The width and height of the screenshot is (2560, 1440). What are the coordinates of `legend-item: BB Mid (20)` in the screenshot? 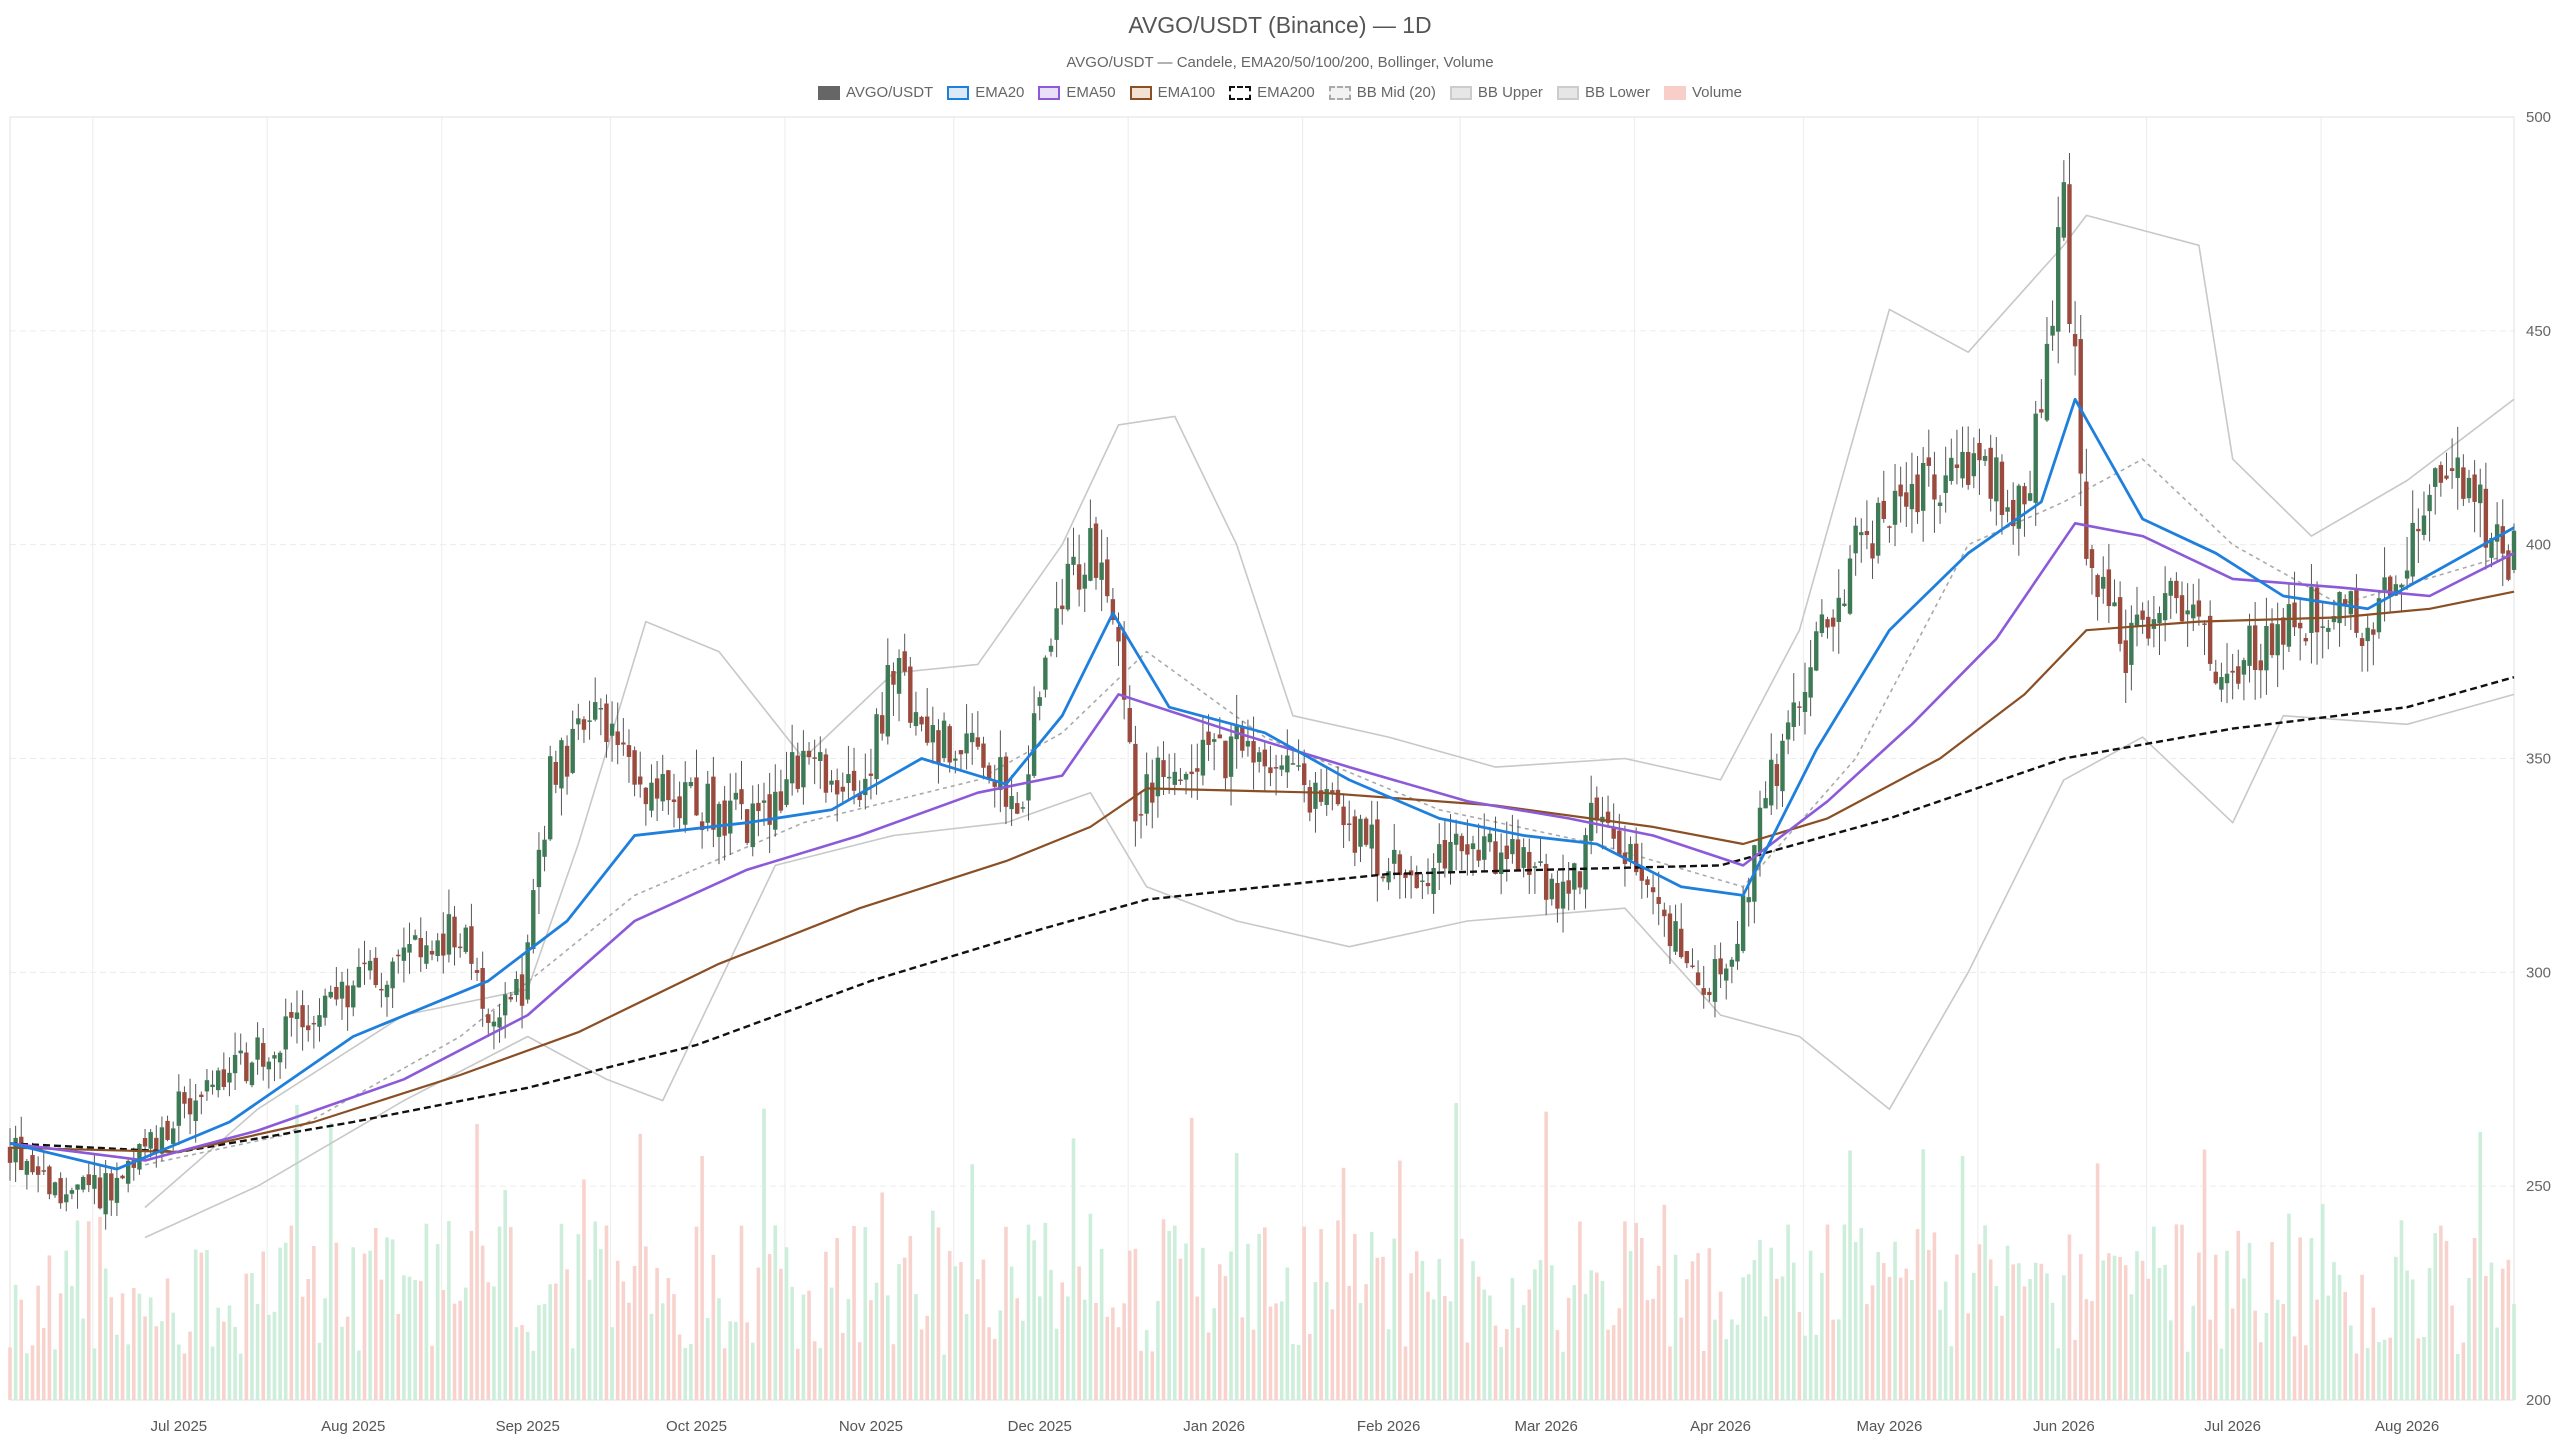 It's located at (1382, 92).